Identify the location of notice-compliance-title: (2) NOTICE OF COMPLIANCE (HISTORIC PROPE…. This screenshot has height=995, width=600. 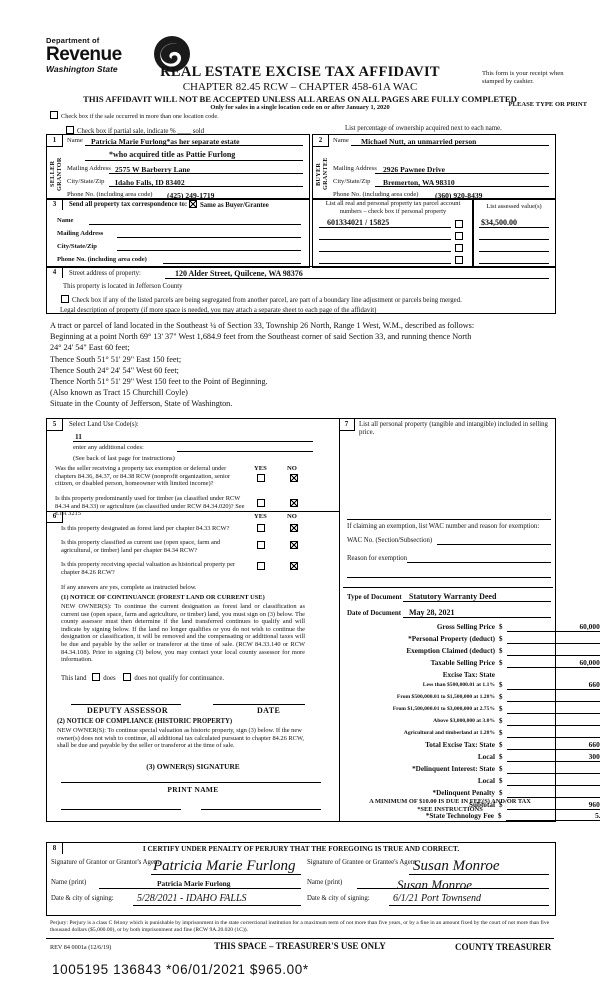
(145, 721).